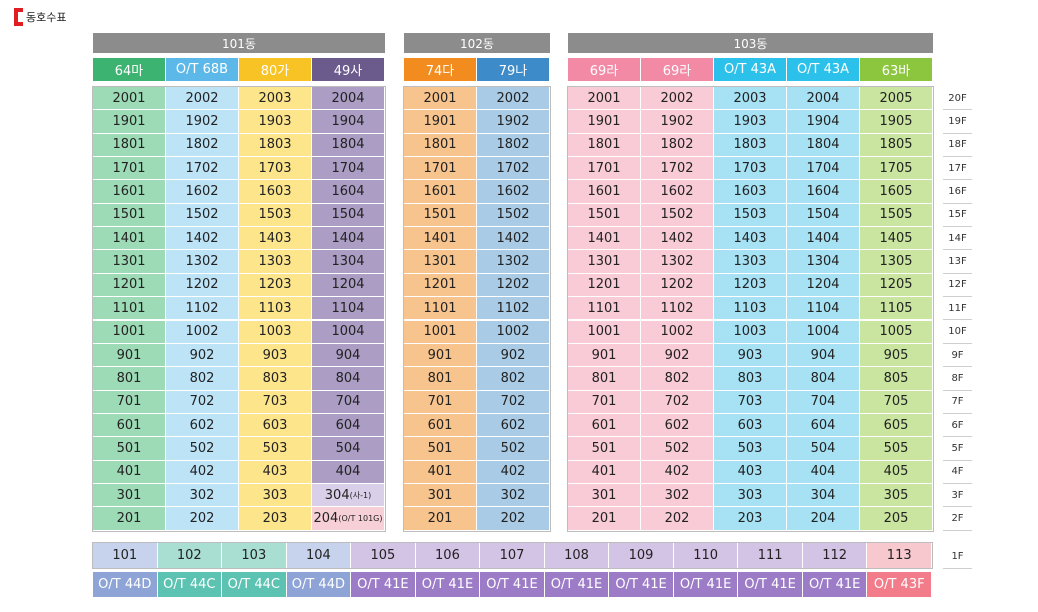 The height and width of the screenshot is (612, 1038). Describe the element at coordinates (957, 239) in the screenshot. I see `floor-label: 14F` at that location.